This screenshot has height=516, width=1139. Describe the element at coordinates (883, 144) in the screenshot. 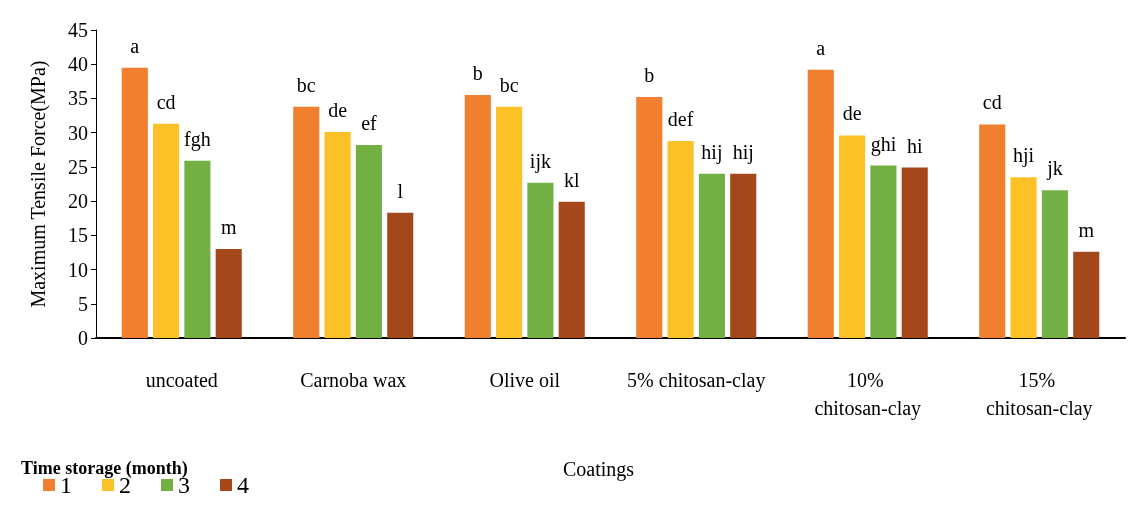

I see `data-label: ghi` at that location.